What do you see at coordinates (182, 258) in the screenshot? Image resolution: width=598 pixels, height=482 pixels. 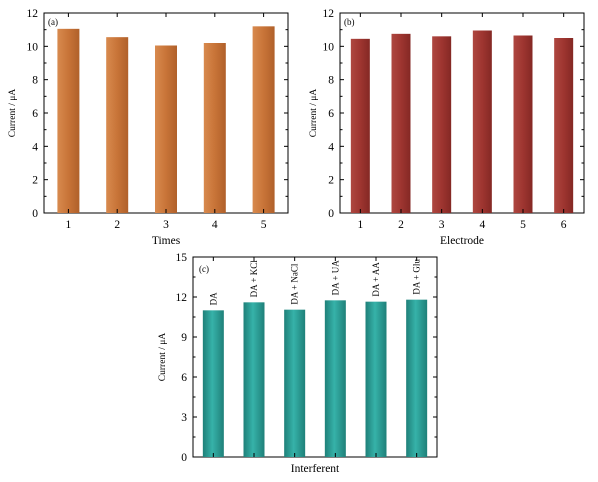 I see `y-tick-label: 15` at bounding box center [182, 258].